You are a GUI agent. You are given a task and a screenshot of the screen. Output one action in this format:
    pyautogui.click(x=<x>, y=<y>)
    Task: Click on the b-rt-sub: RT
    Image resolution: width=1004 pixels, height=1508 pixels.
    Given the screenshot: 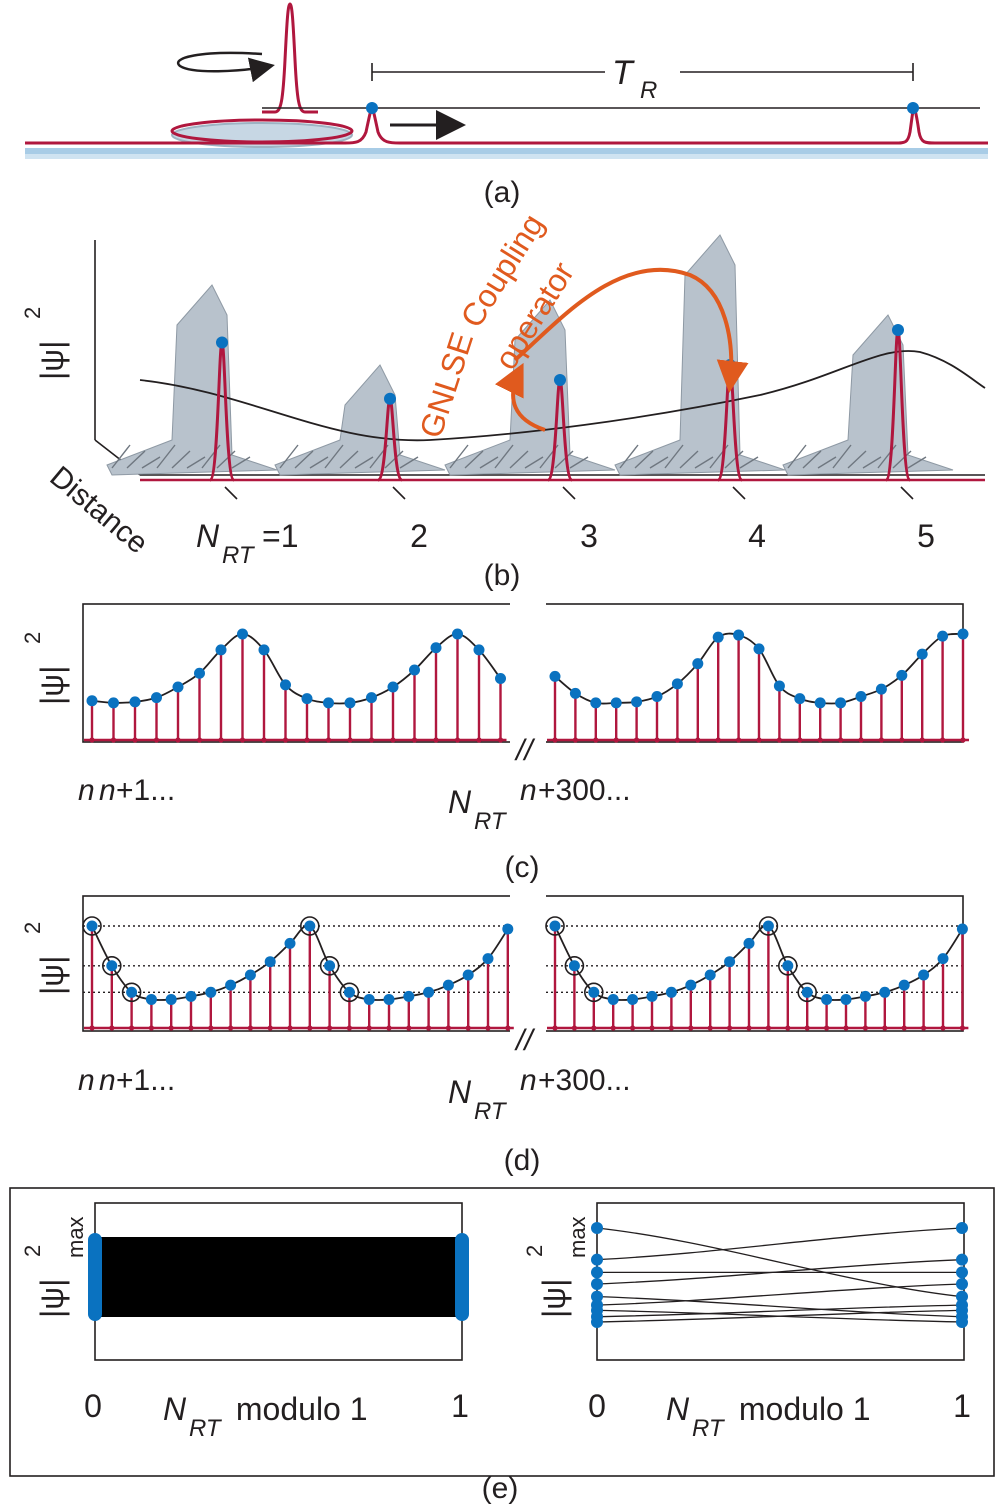 What is the action you would take?
    pyautogui.click(x=239, y=555)
    